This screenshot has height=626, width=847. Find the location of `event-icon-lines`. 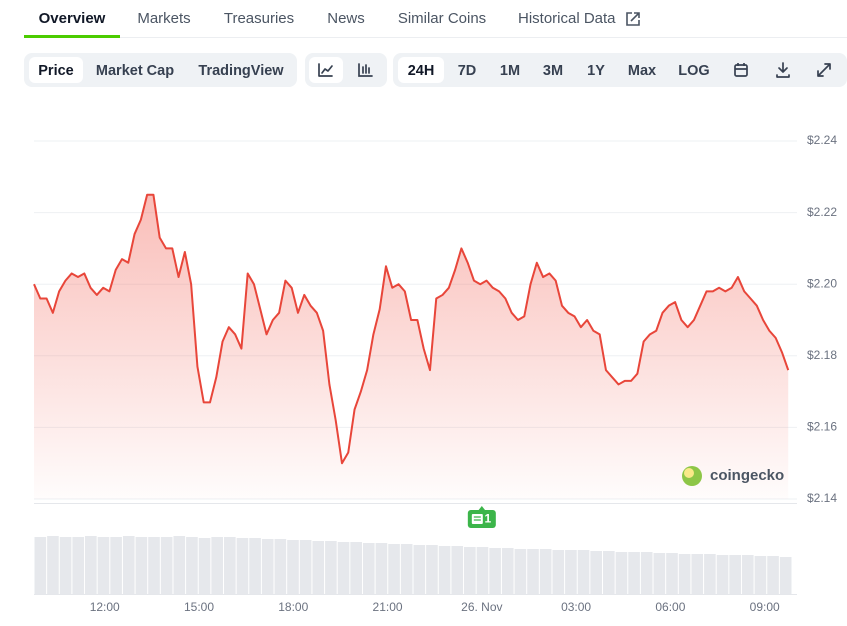

event-icon-lines is located at coordinates (477, 518).